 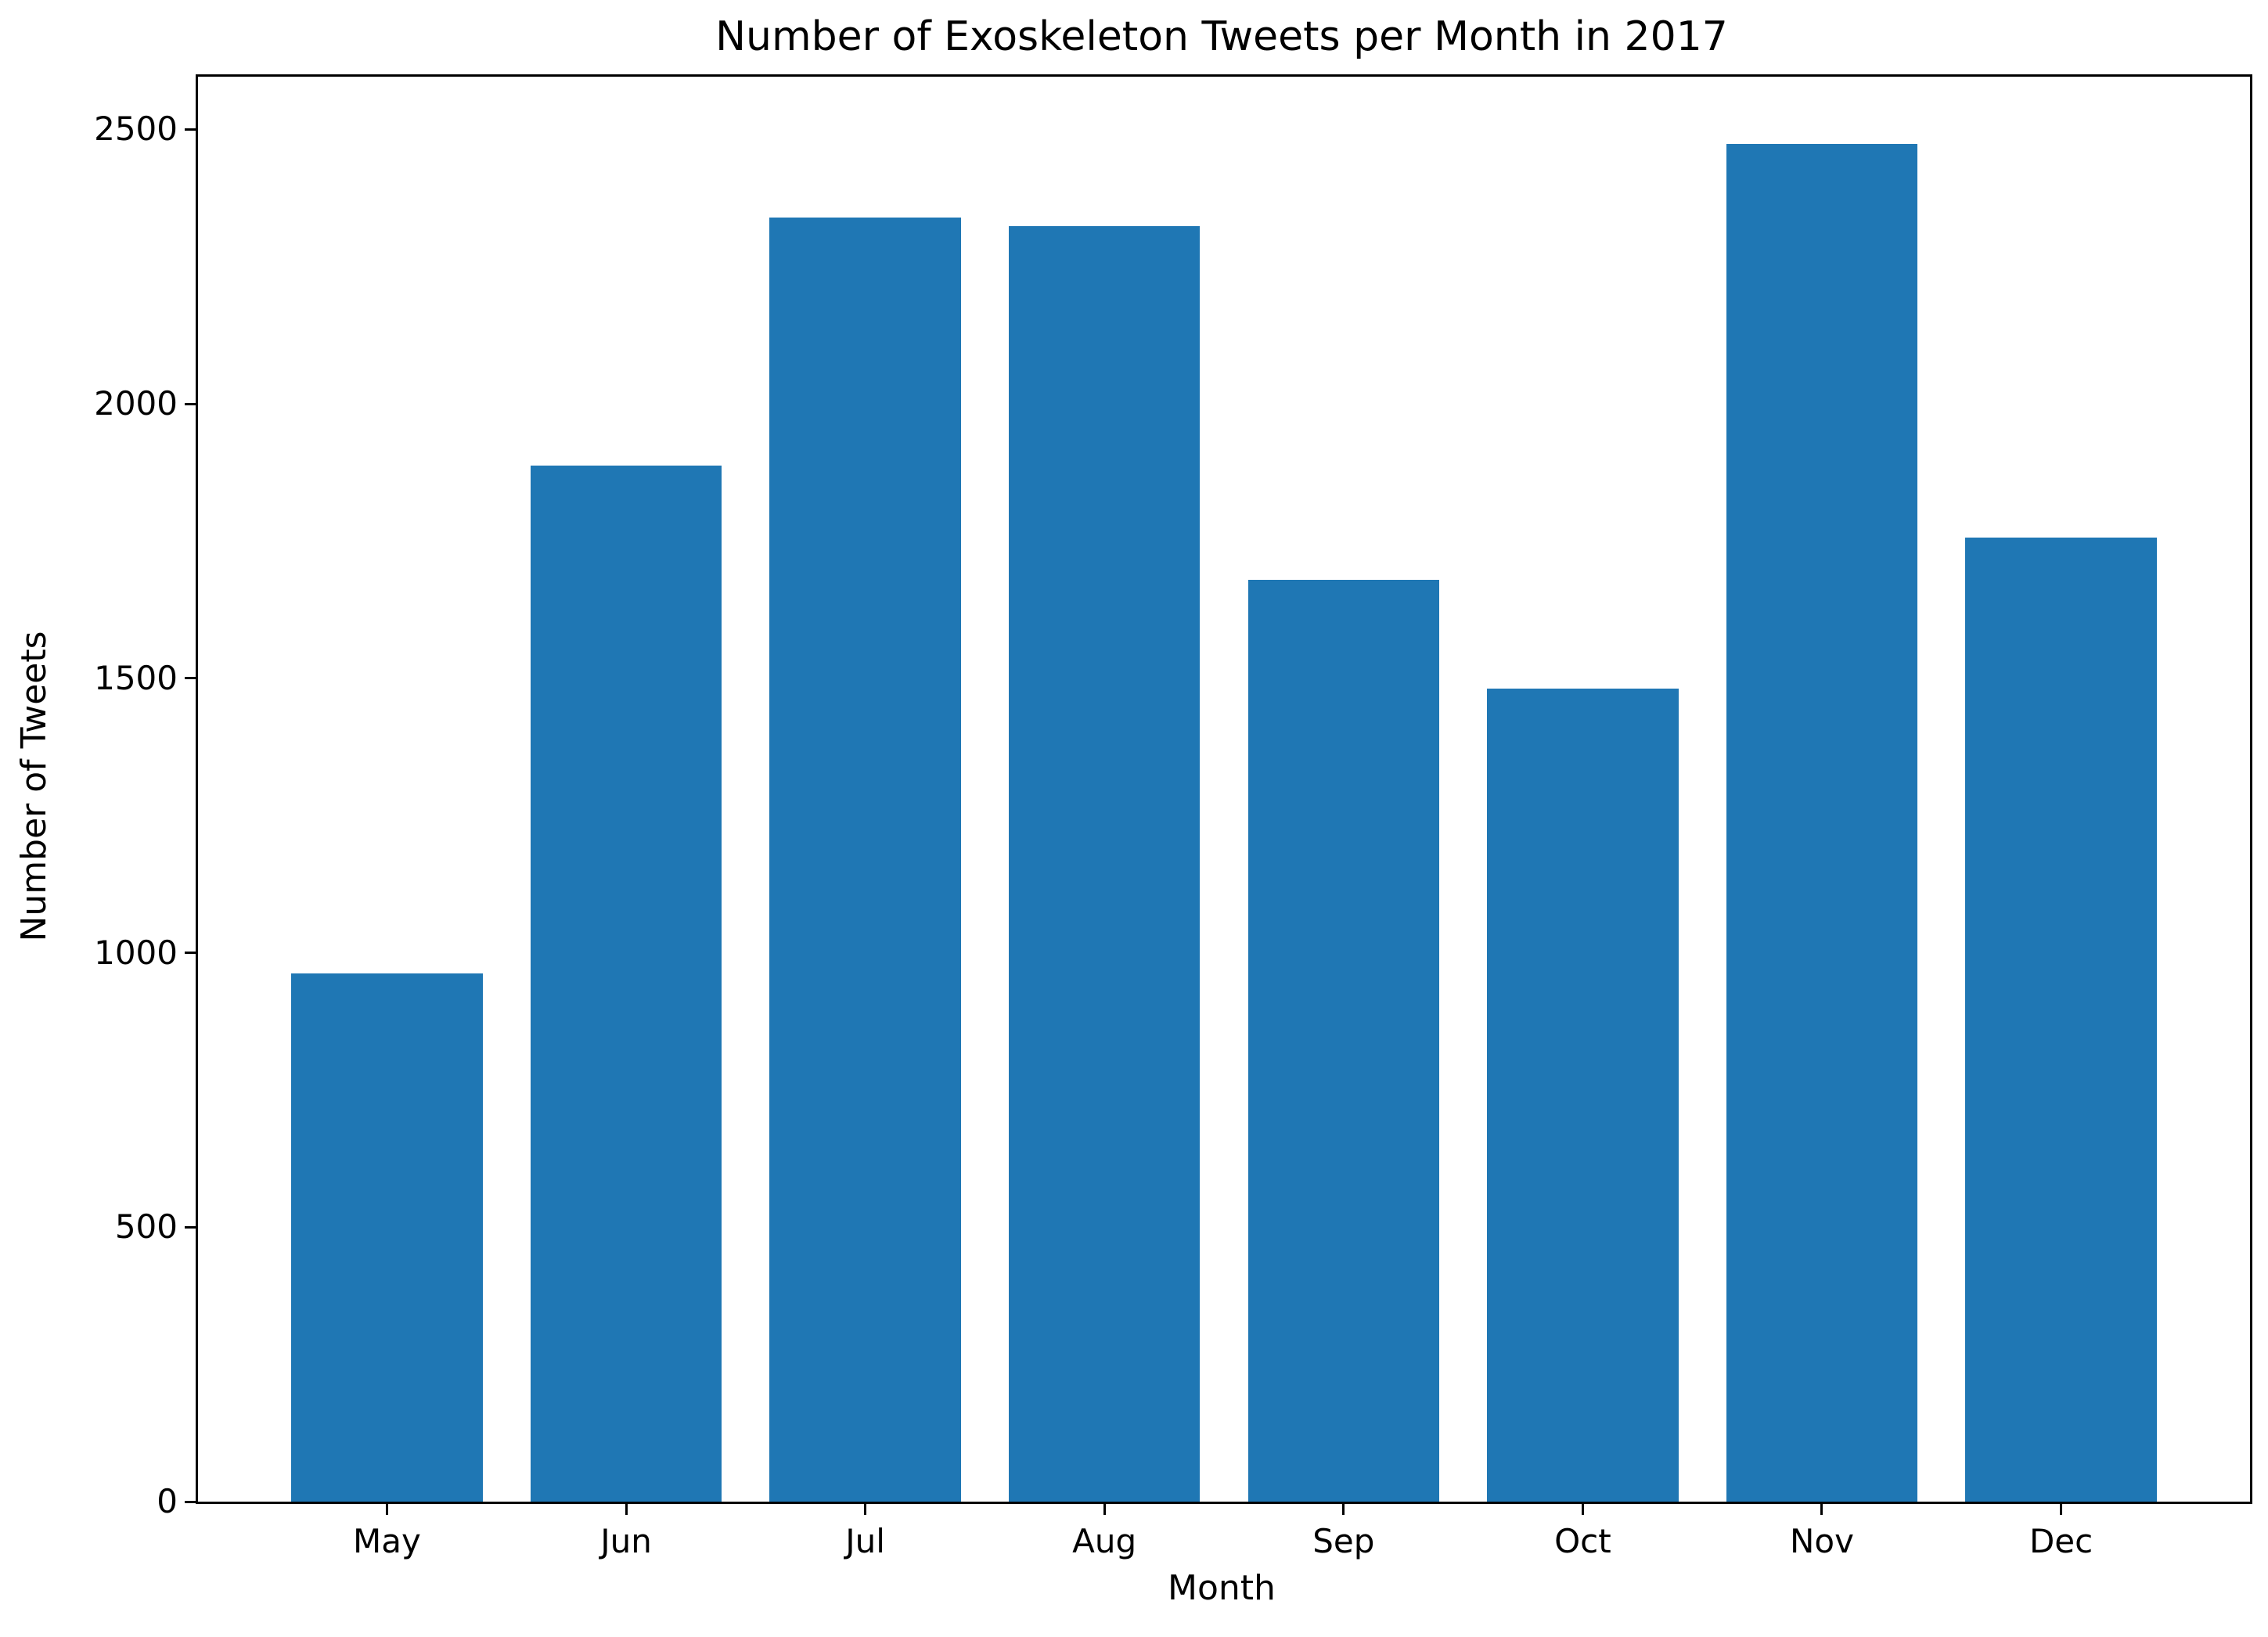 What do you see at coordinates (136, 129) in the screenshot?
I see `y-tick-label-2500: 2500` at bounding box center [136, 129].